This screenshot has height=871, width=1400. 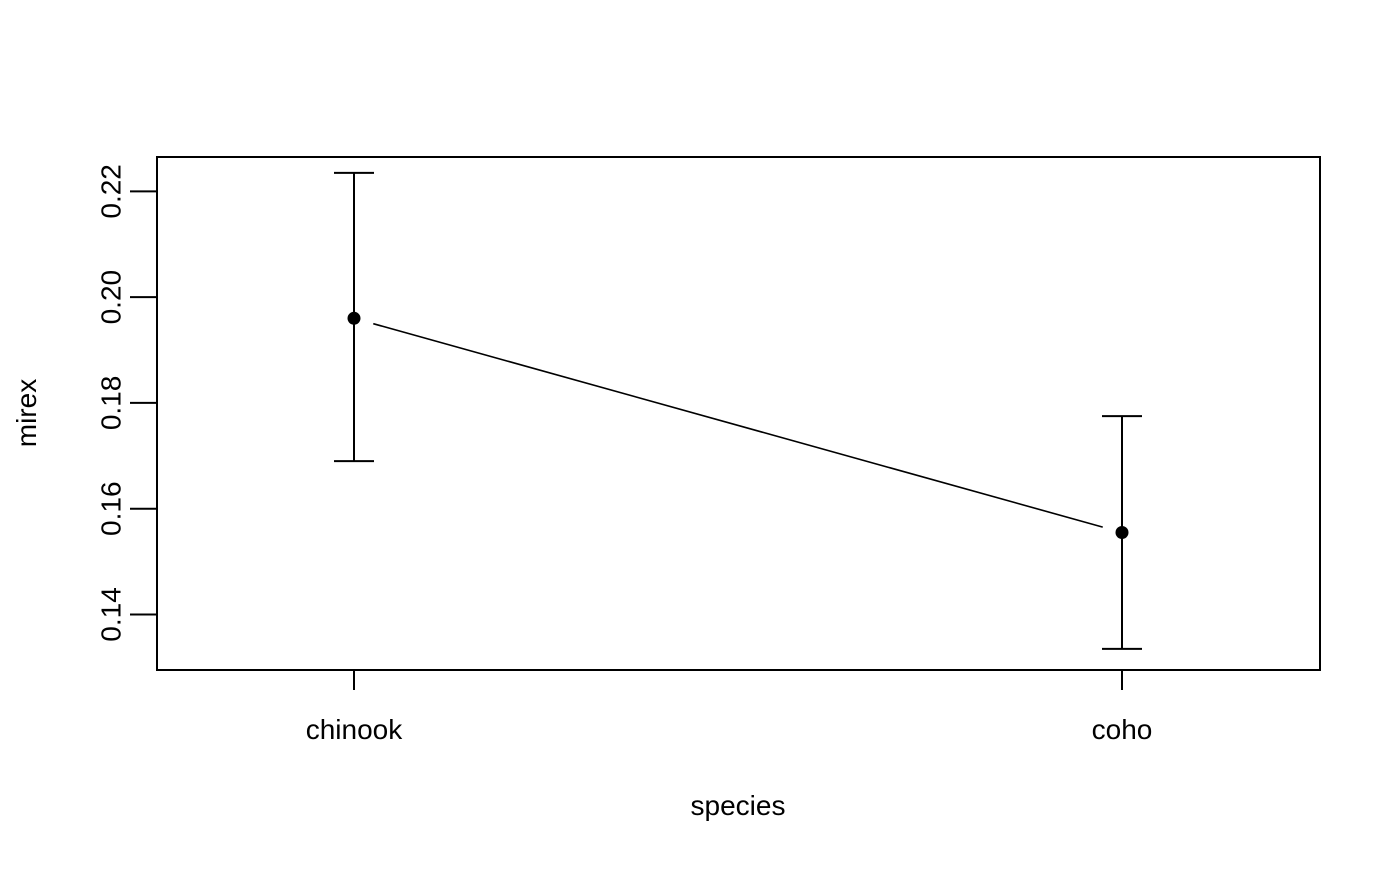 I want to click on x-axis: chinook coho, so click(x=729, y=707).